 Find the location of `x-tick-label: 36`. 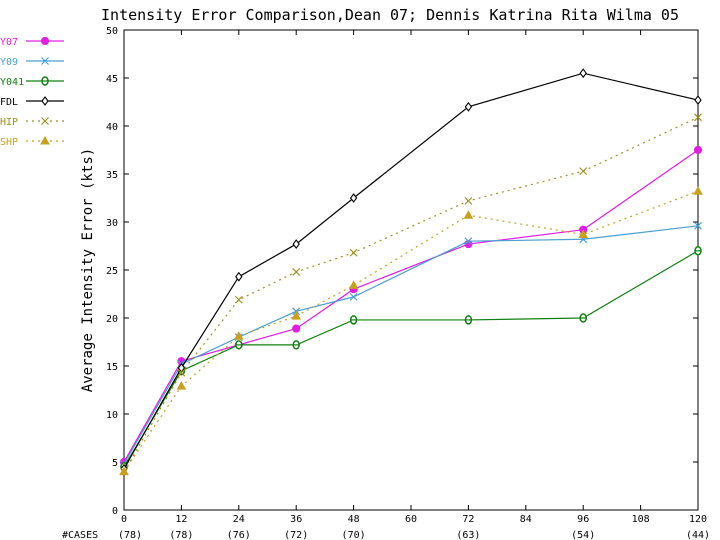

x-tick-label: 36 is located at coordinates (296, 519).